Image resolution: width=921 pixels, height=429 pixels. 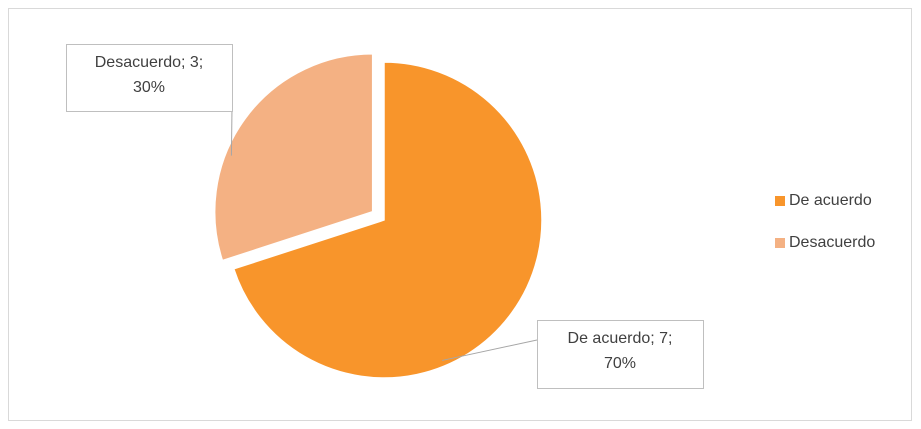 I want to click on data-label: Desacuerdo; 3;, so click(x=149, y=62).